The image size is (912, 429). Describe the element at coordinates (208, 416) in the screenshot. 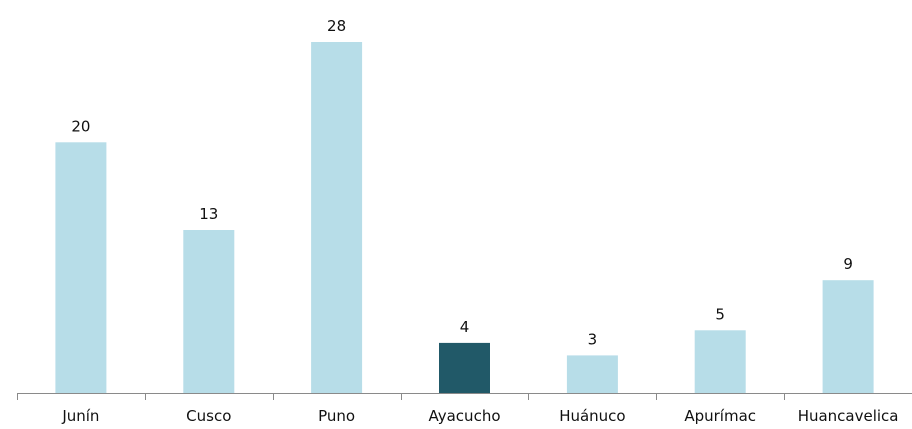

I see `category-label: Cusco` at that location.